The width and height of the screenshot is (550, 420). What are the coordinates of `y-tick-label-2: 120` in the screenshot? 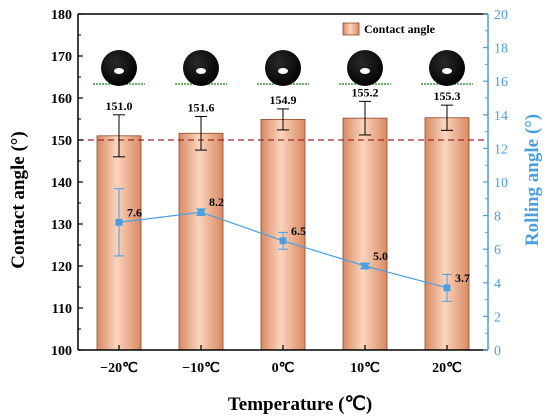 It's located at (61, 267).